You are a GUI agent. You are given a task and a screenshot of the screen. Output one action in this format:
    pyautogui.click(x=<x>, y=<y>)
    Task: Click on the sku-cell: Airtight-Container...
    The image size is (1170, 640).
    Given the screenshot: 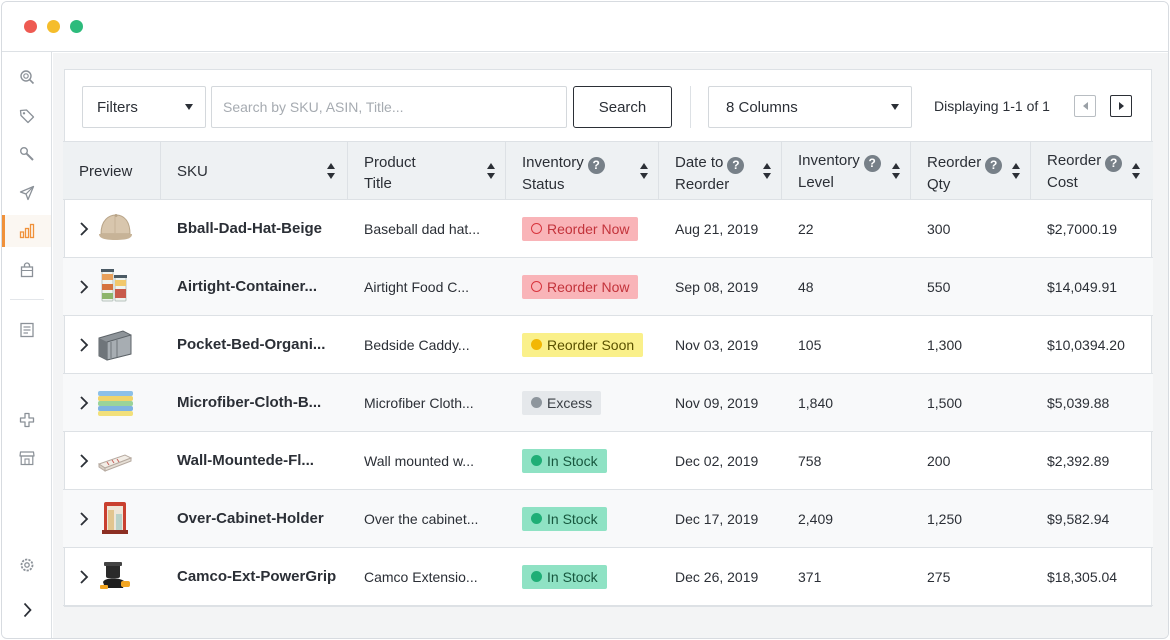 What is the action you would take?
    pyautogui.click(x=247, y=286)
    